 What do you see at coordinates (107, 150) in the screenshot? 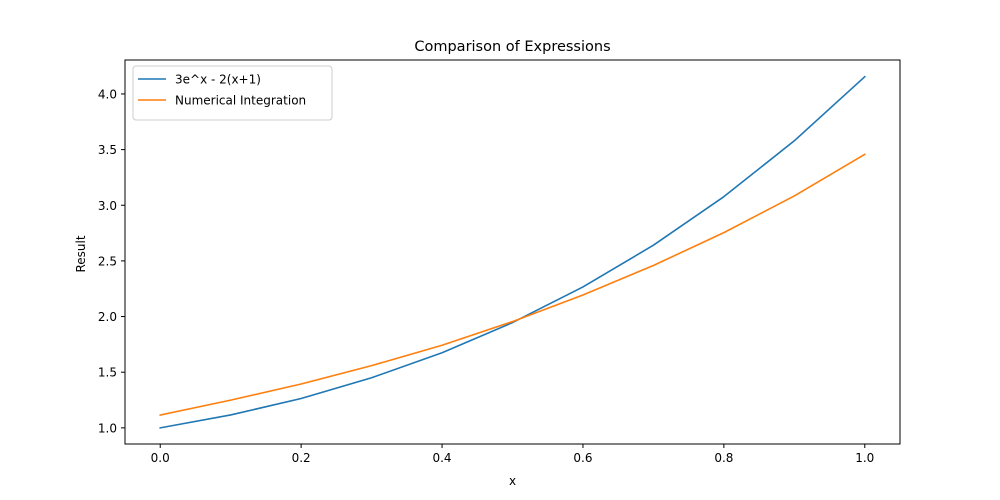
I see `y-tick-label: 3.5` at bounding box center [107, 150].